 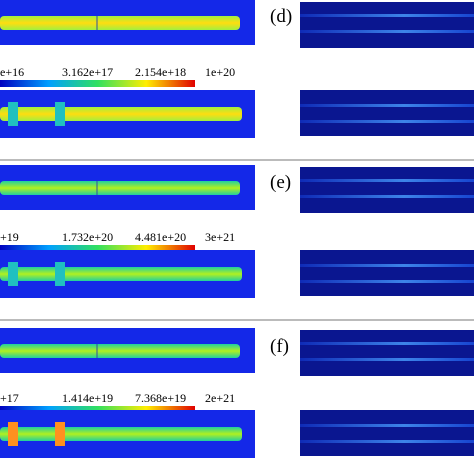 What do you see at coordinates (87, 237) in the screenshot?
I see `colorbar-label: 1.732e+20` at bounding box center [87, 237].